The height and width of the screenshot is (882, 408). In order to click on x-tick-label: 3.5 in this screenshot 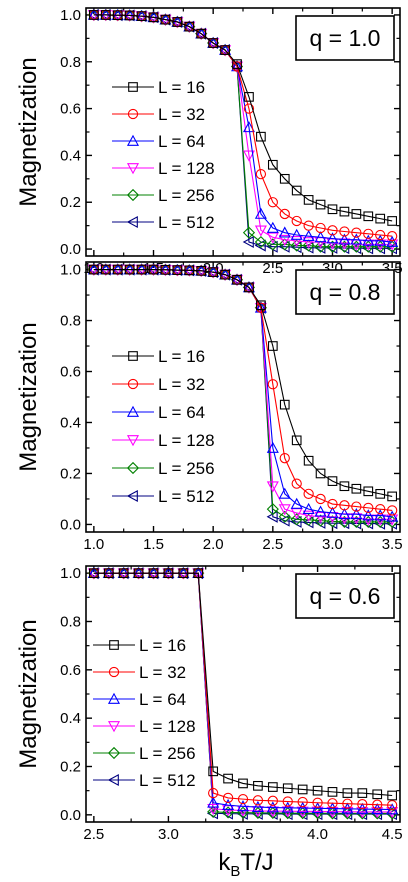, I will do `click(243, 834)`.